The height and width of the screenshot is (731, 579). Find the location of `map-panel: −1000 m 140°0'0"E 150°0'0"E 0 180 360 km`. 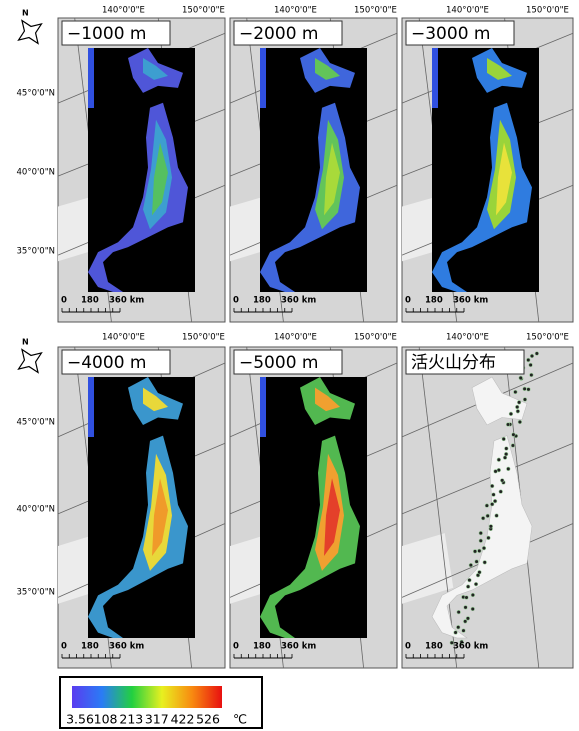

map-panel: −1000 m 140°0'0"E 150°0'0"E 0 180 360 km is located at coordinates (141, 164).